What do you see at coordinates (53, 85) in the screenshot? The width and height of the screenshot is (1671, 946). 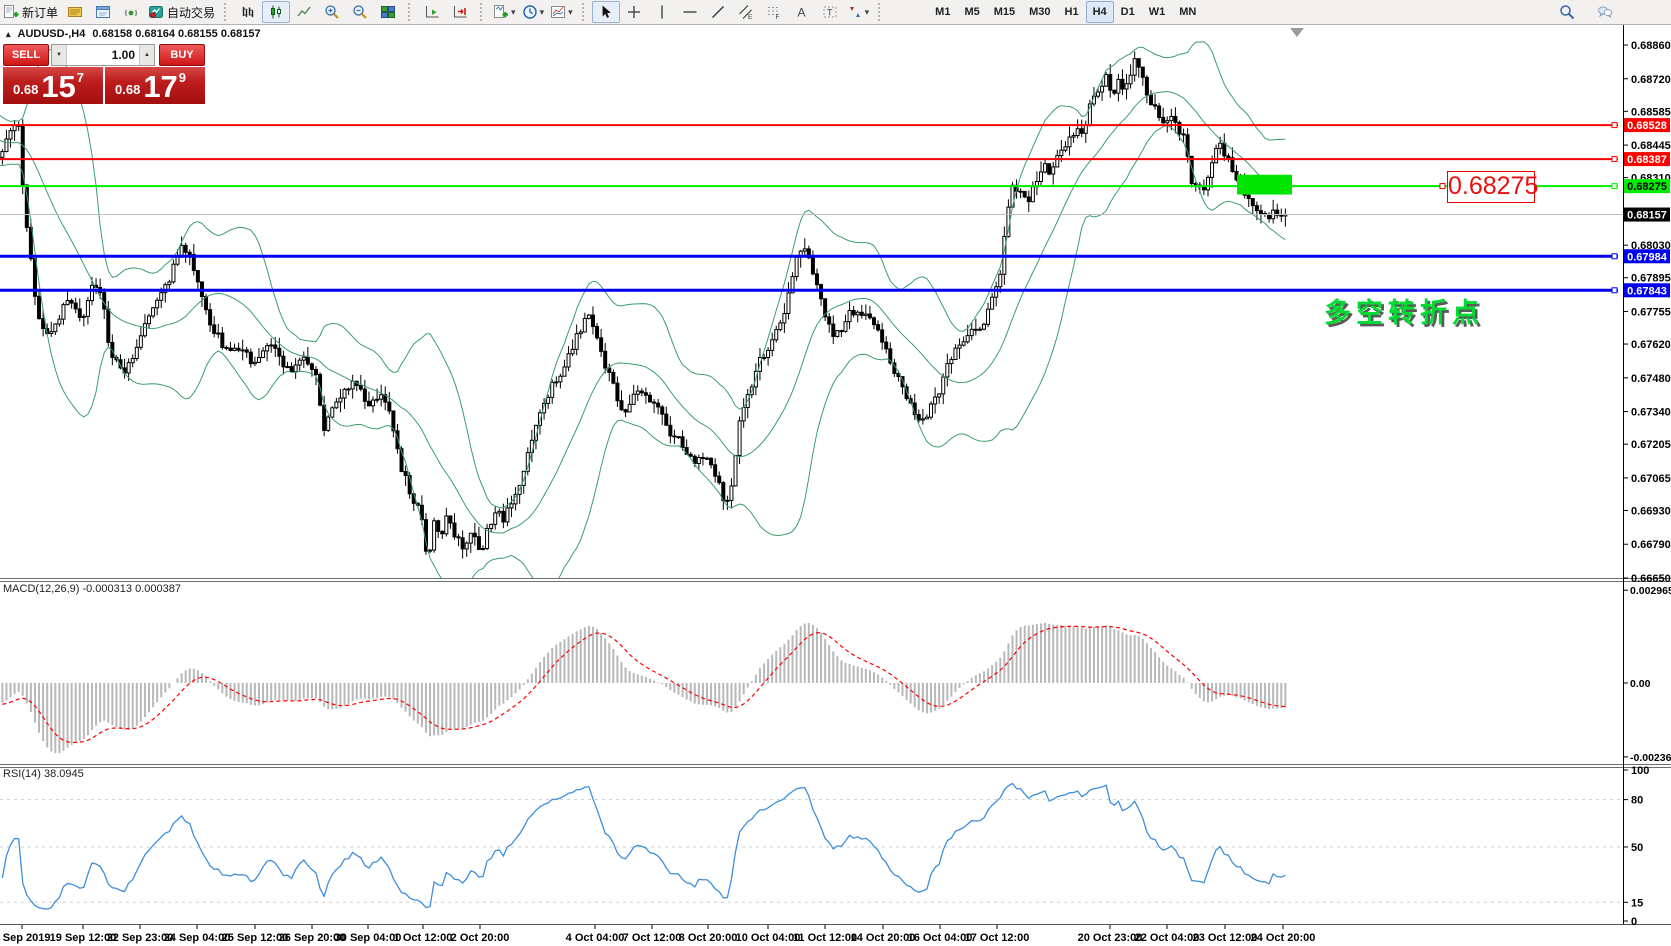 I see `sell-price-box: 0.68 15 7` at bounding box center [53, 85].